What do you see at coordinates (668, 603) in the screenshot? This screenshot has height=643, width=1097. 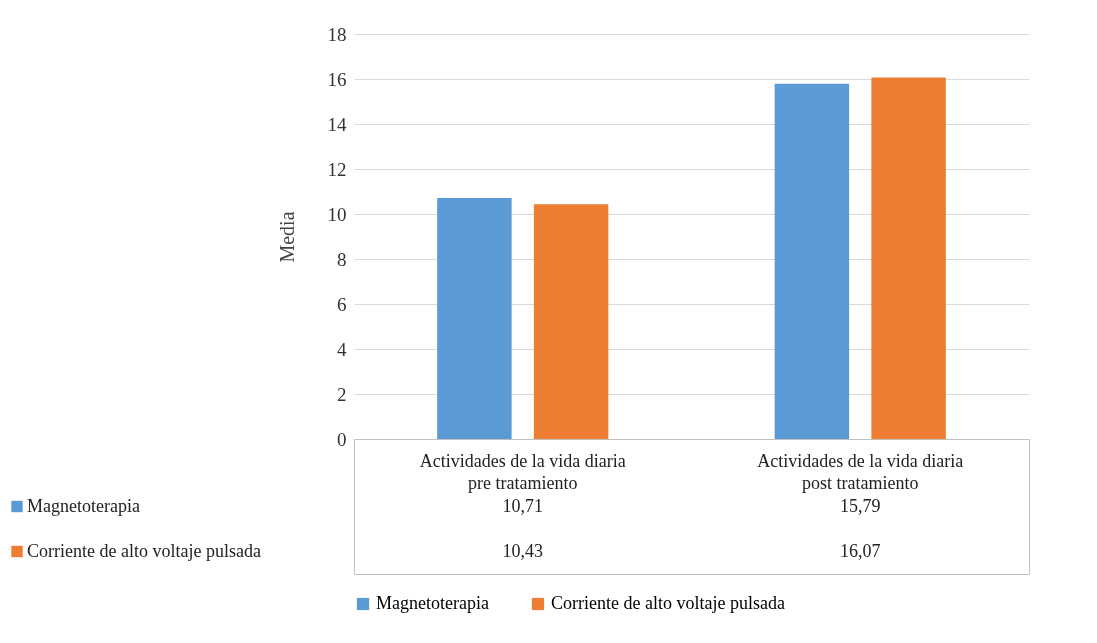 I see `legend-label: Corriente de alto voltaje pulsada` at bounding box center [668, 603].